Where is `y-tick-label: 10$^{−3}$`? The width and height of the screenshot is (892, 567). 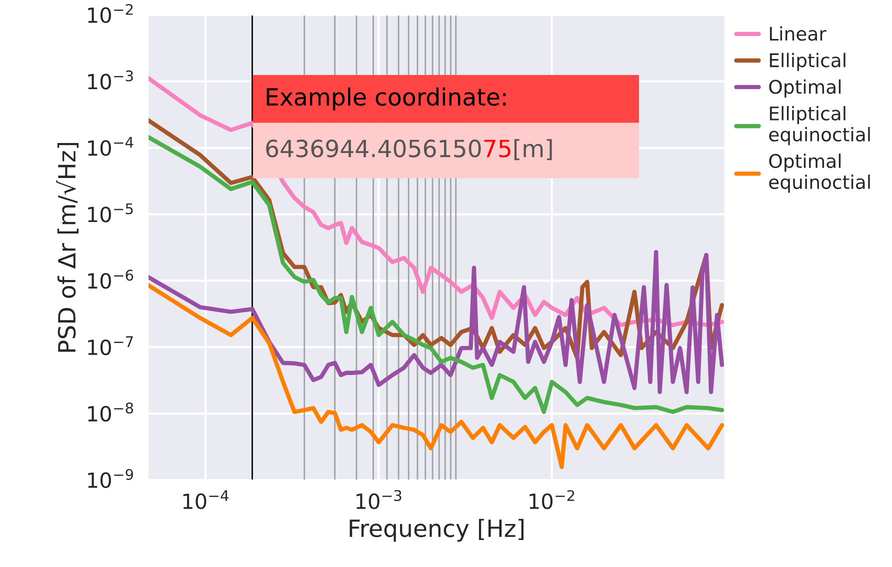 y-tick-label: 10$^{−3}$ is located at coordinates (110, 80).